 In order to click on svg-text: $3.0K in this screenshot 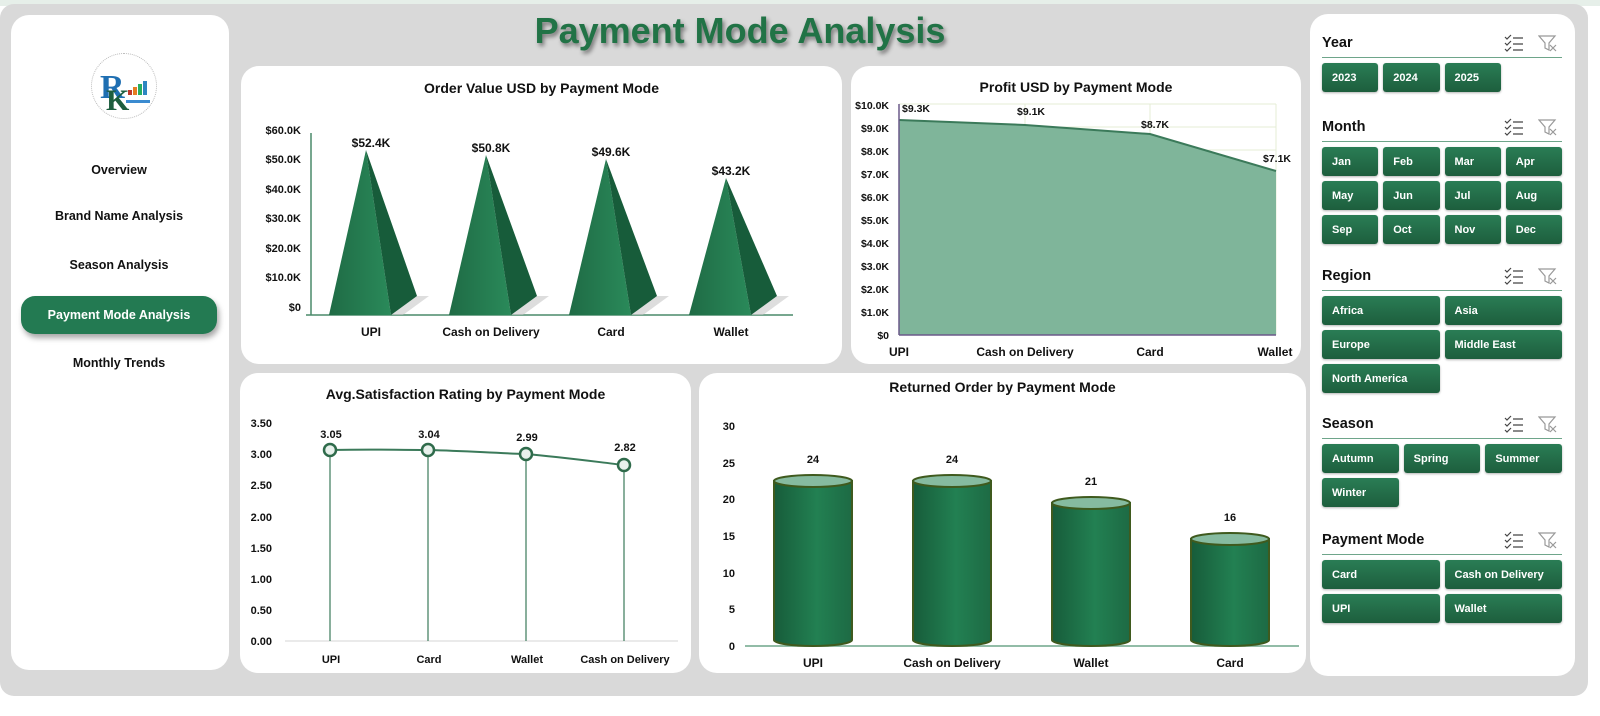, I will do `click(875, 267)`.